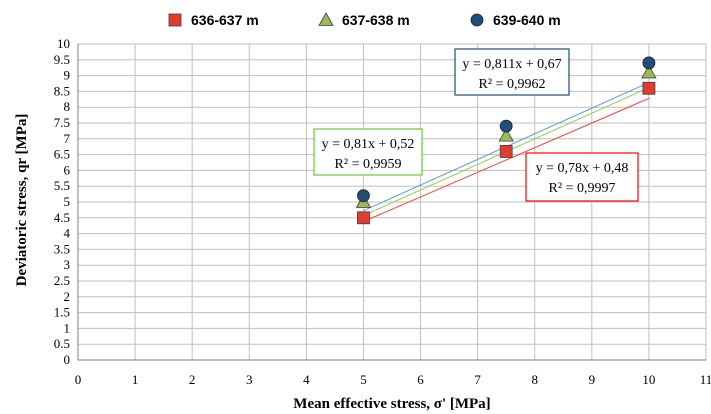 This screenshot has width=711, height=414. I want to click on legend: 636-637 m 637-638 m 639-640 m, so click(364, 20).